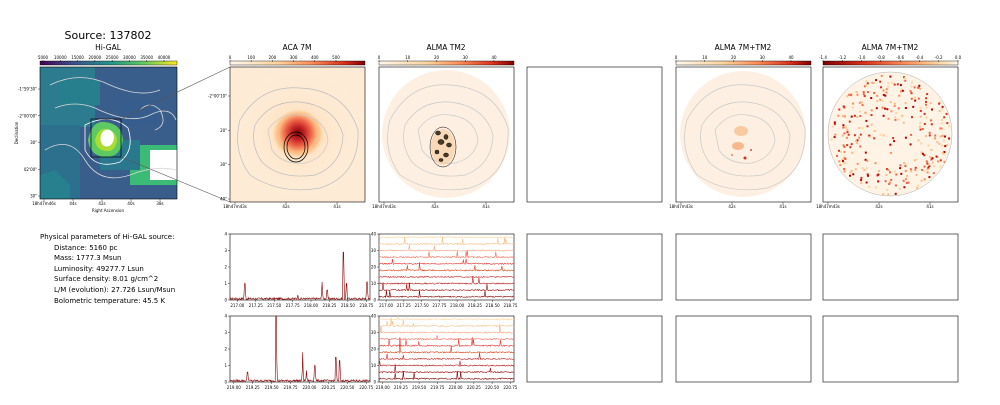  I want to click on spectrum-x-tick-label: 220.25, so click(474, 387).